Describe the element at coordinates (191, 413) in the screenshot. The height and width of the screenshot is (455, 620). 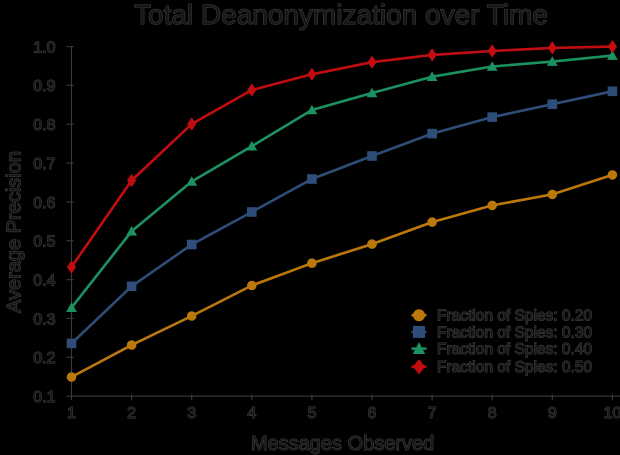
I see `svg-text: 3` at that location.